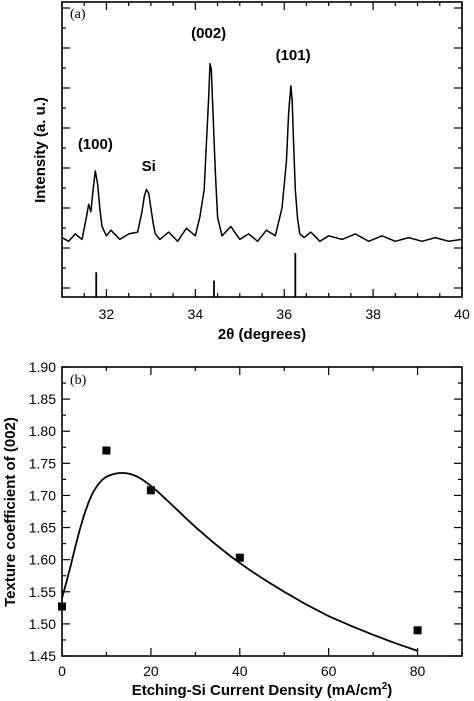  What do you see at coordinates (149, 166) in the screenshot?
I see `xrd-peak-label: Si` at bounding box center [149, 166].